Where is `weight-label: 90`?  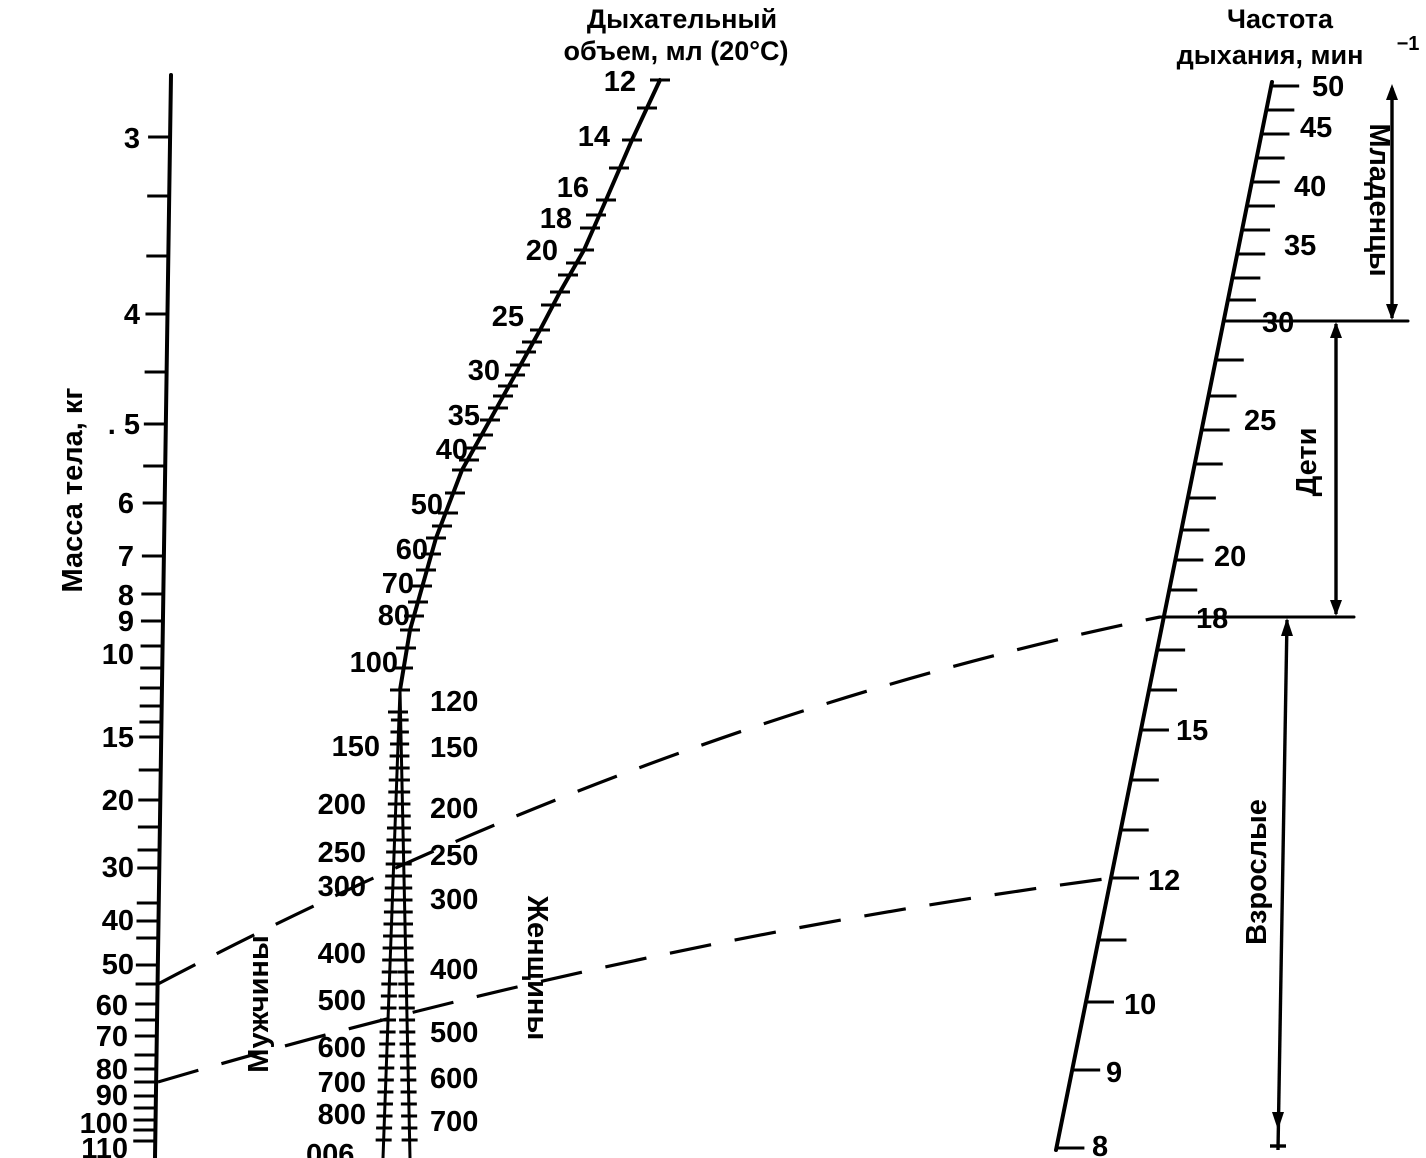 weight-label: 90 is located at coordinates (112, 1096).